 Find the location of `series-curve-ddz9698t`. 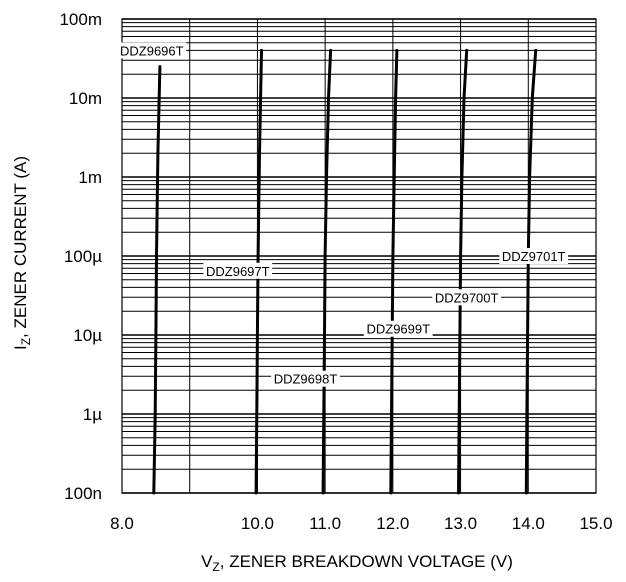

series-curve-ddz9698t is located at coordinates (327, 271).